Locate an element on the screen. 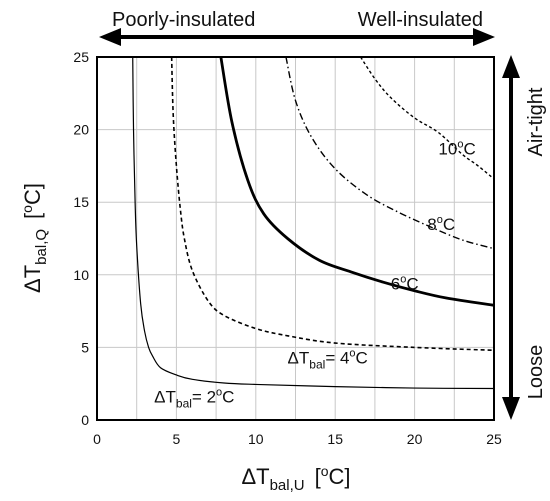  y-tick-label: 10 is located at coordinates (81, 275).